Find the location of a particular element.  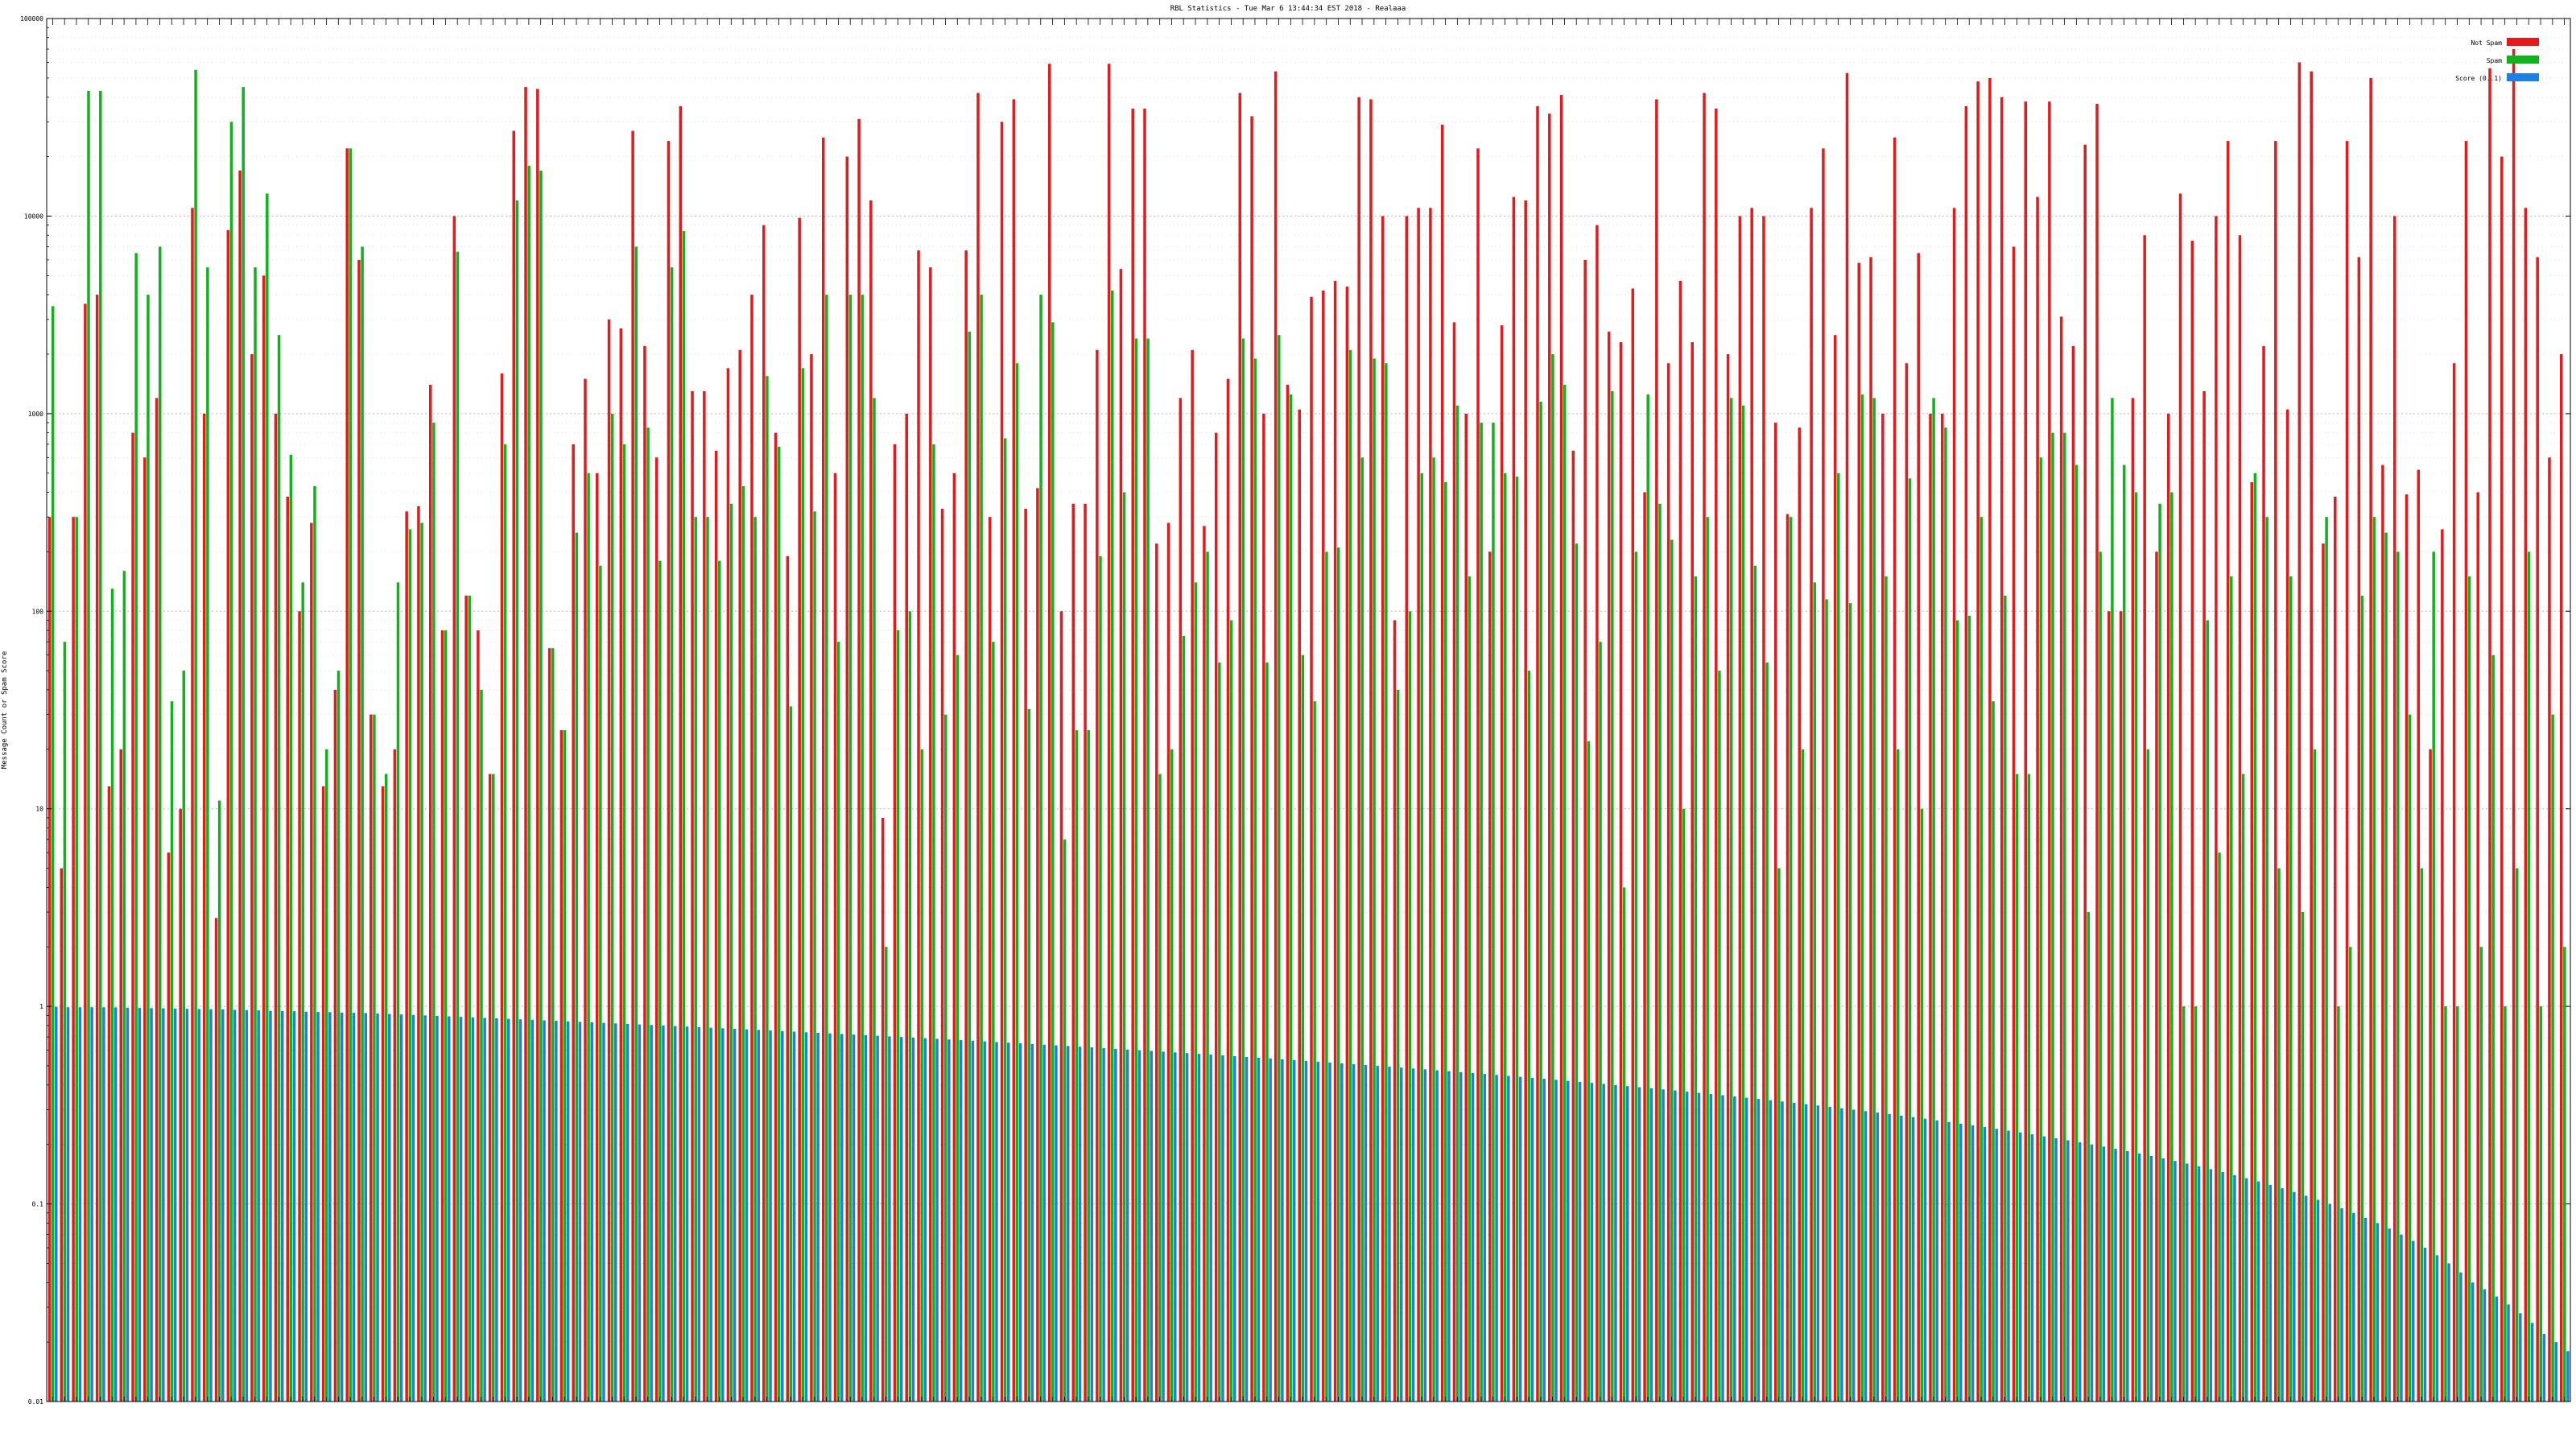

y-tick-label: 100000 is located at coordinates (31, 19).